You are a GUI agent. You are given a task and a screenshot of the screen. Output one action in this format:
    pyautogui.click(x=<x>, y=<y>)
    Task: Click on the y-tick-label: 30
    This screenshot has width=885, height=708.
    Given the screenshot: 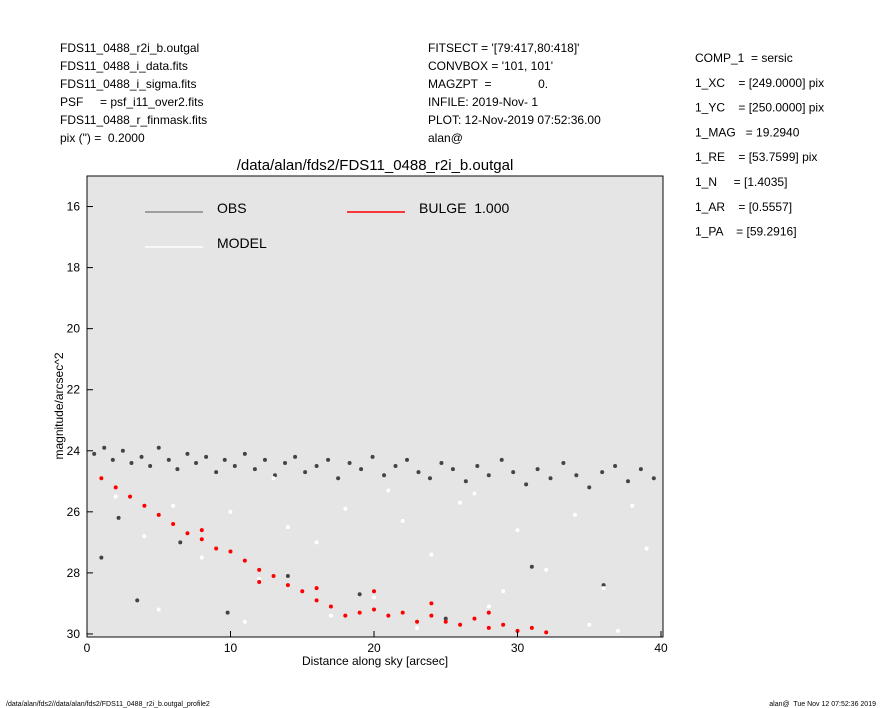 What is the action you would take?
    pyautogui.click(x=74, y=634)
    